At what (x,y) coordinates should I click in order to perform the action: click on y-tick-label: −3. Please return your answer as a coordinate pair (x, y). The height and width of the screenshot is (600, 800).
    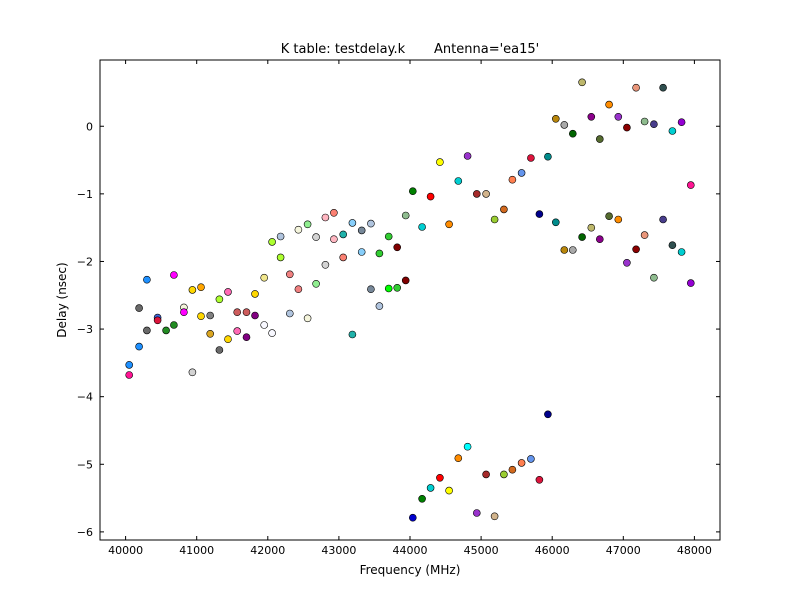
    Looking at the image, I should click on (85, 329).